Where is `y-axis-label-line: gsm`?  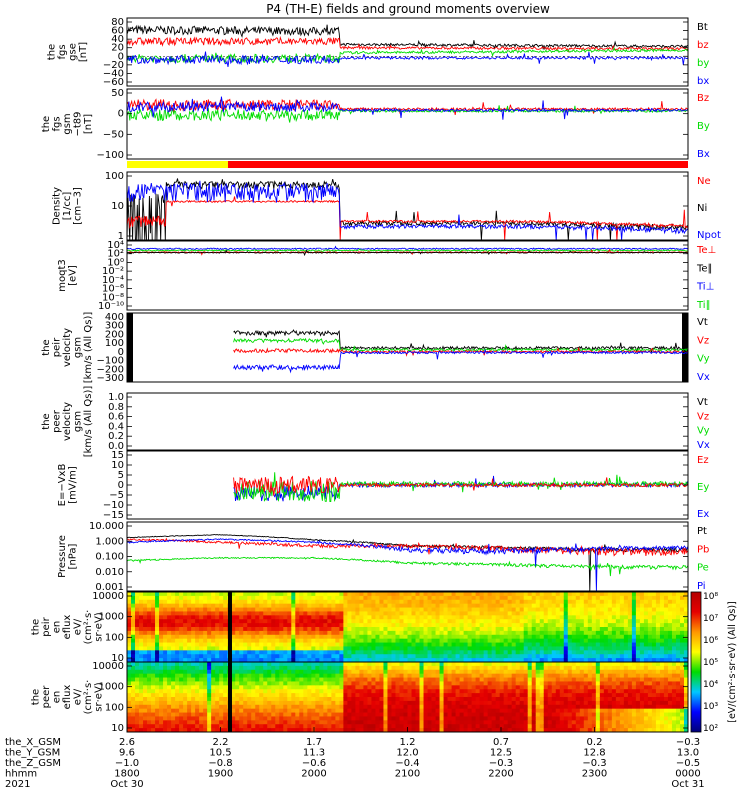 y-axis-label-line: gsm is located at coordinates (78, 421).